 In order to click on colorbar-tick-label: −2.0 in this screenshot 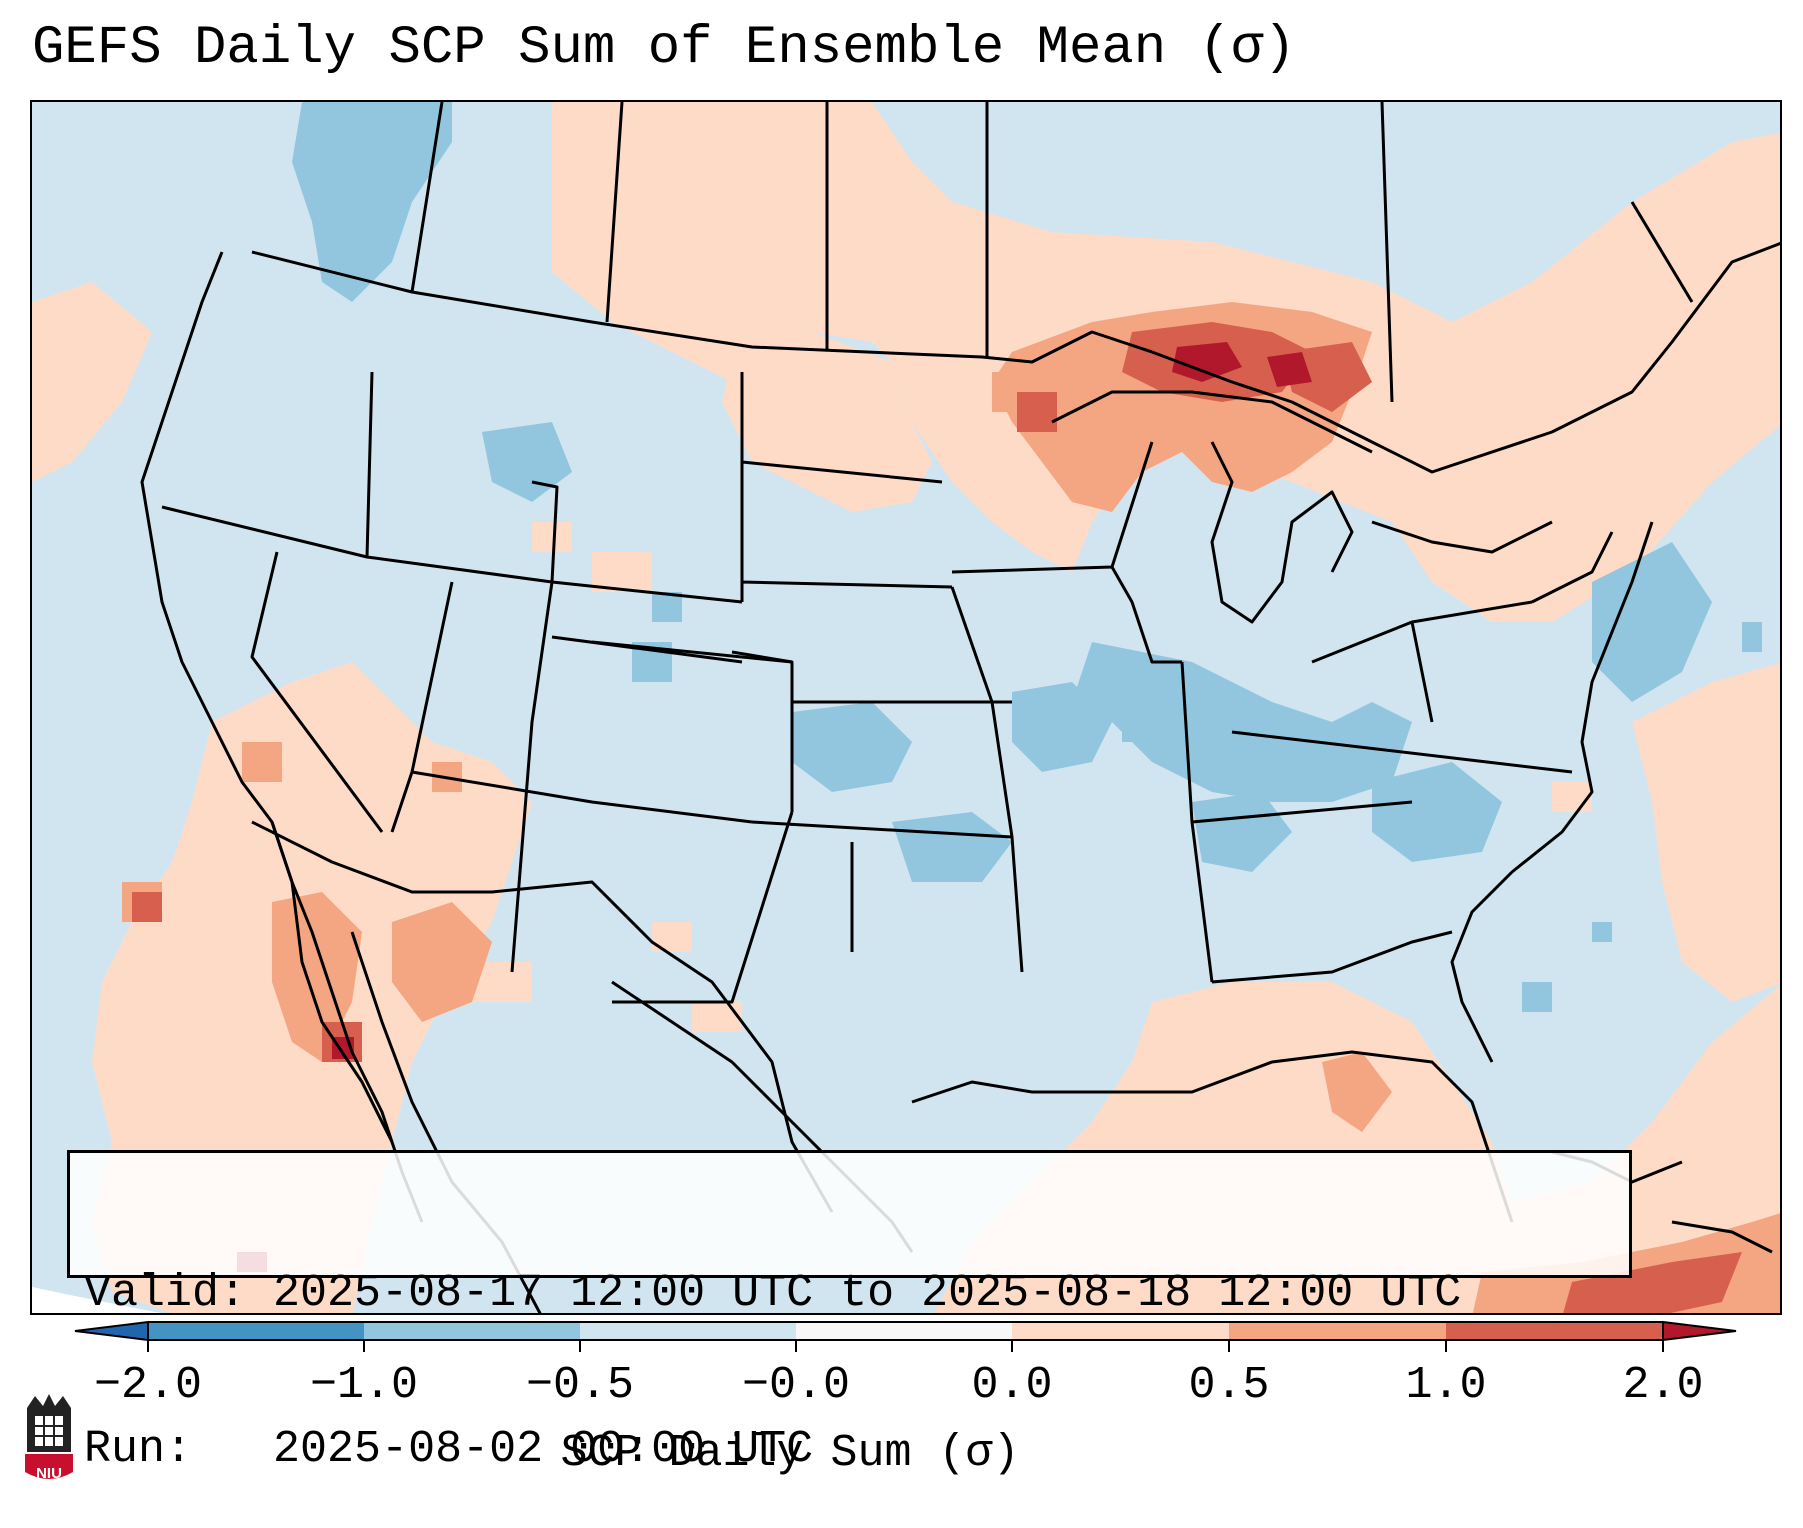, I will do `click(148, 1385)`.